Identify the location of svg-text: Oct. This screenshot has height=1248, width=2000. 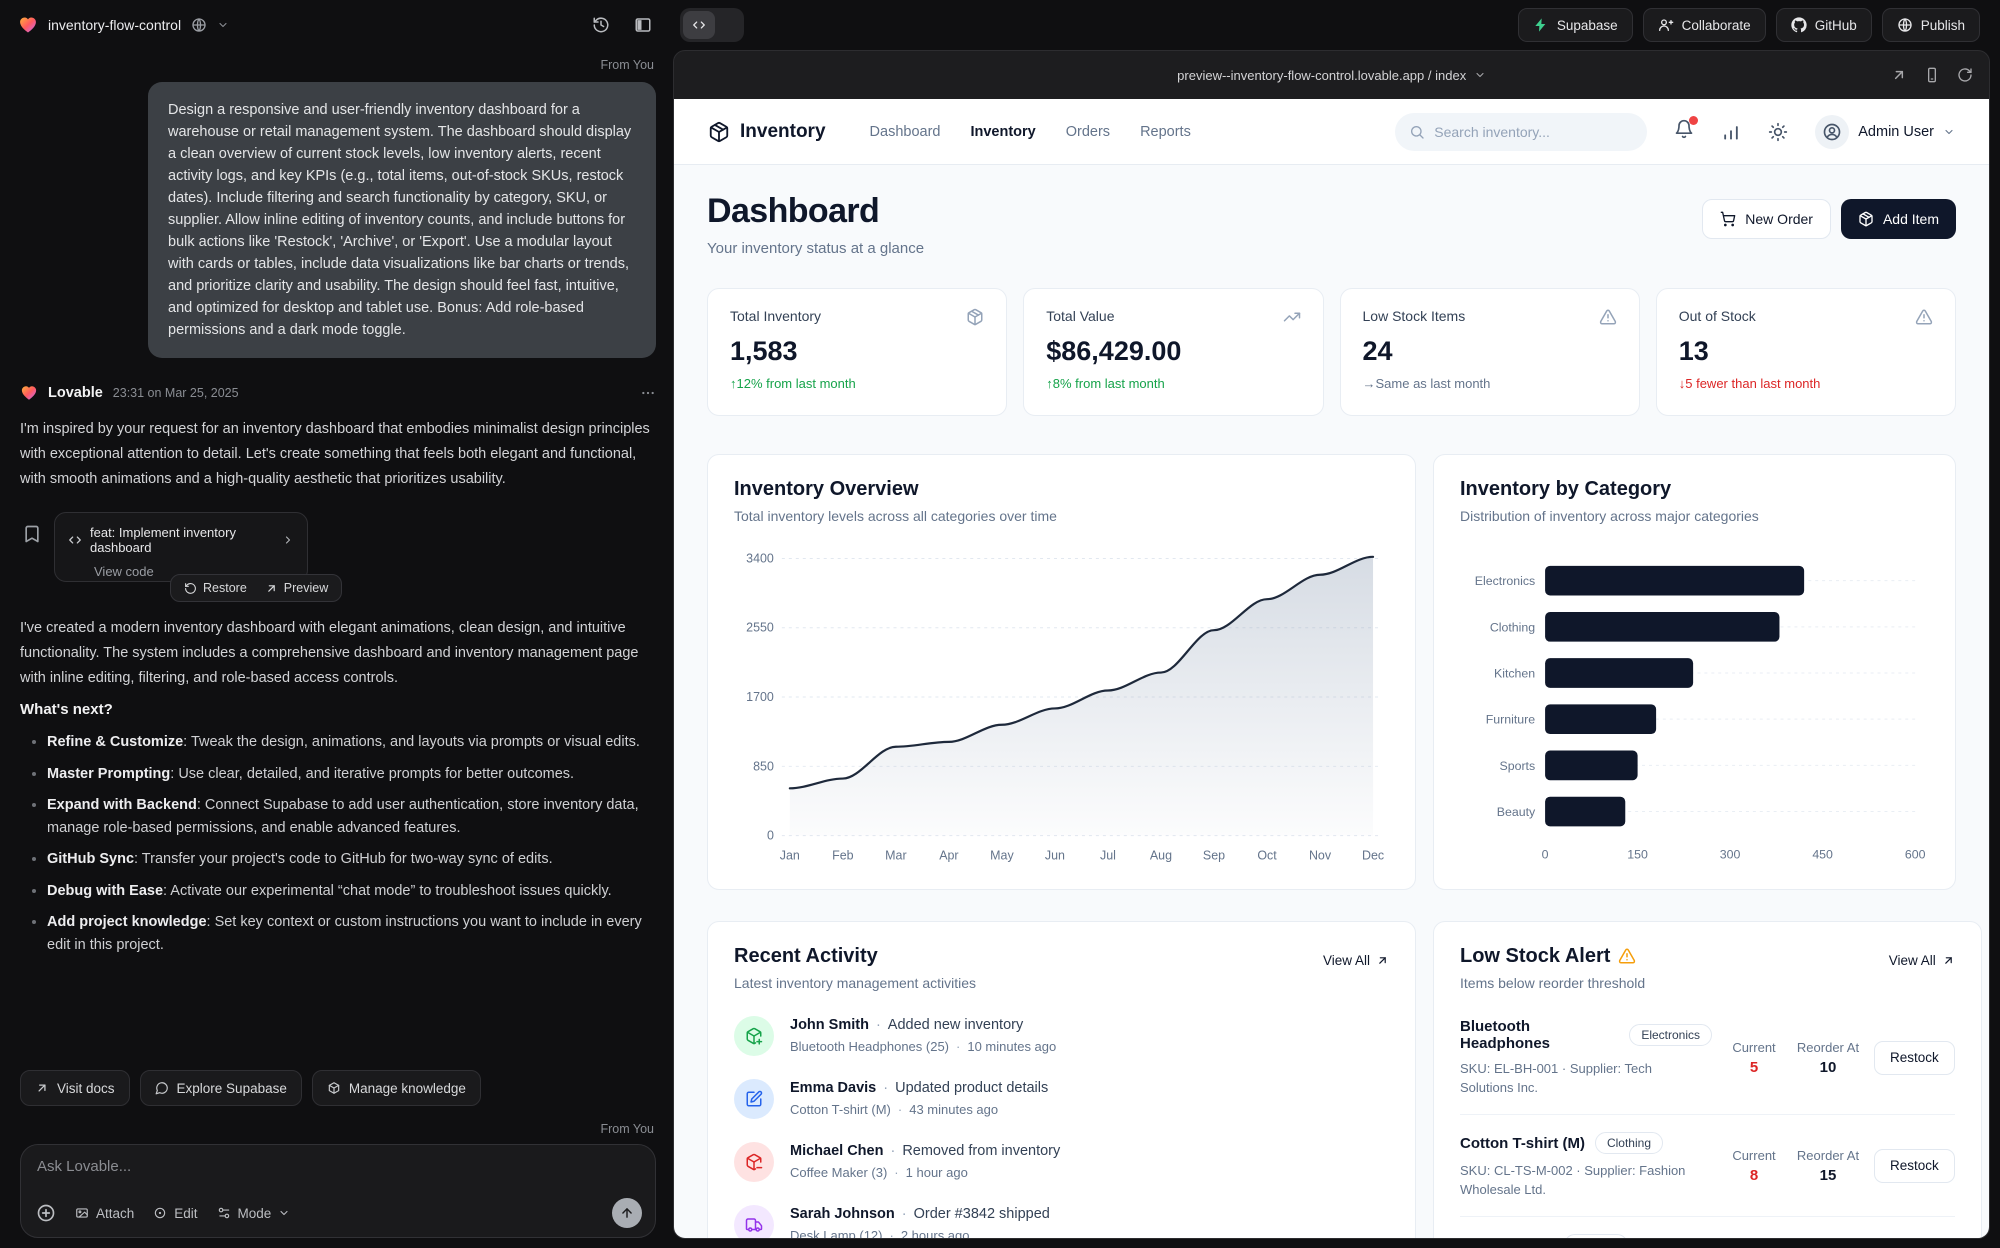
(1267, 856).